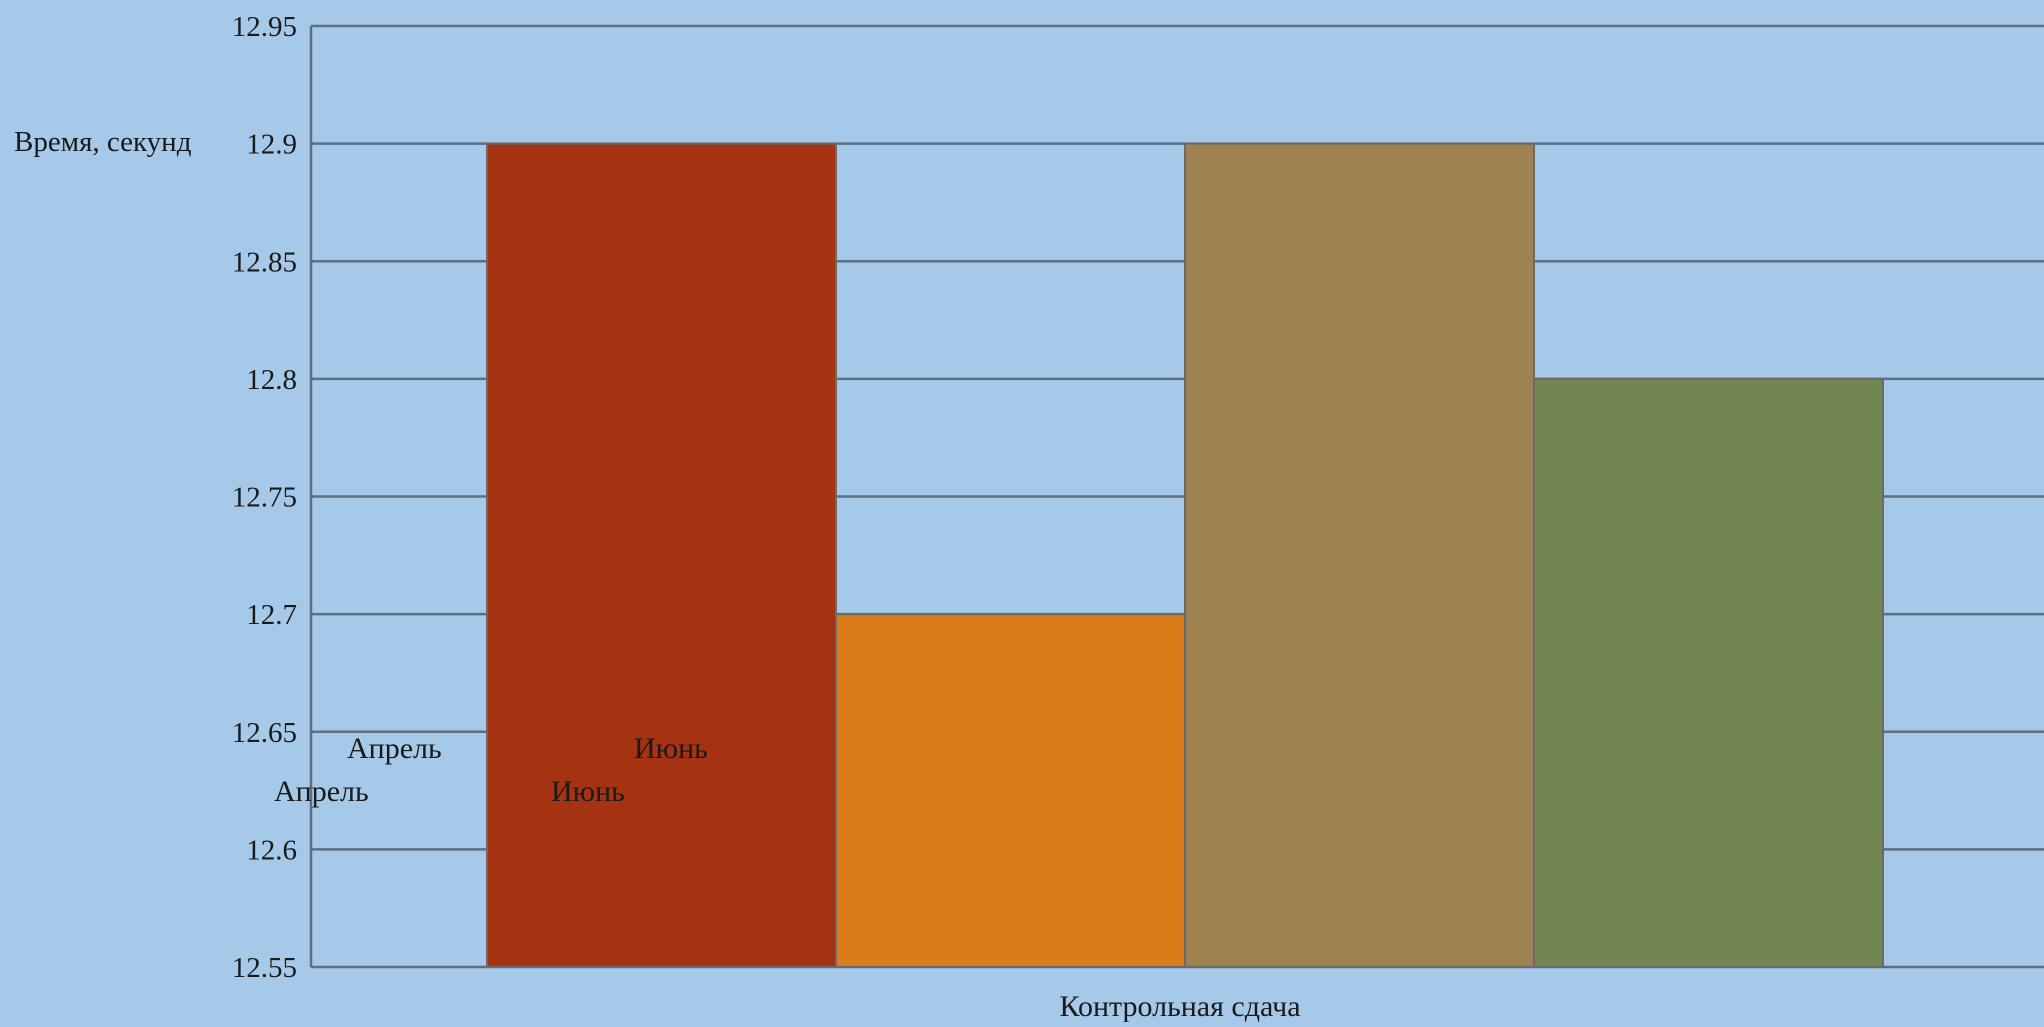  I want to click on y-tick-label: 12.9, so click(271, 145).